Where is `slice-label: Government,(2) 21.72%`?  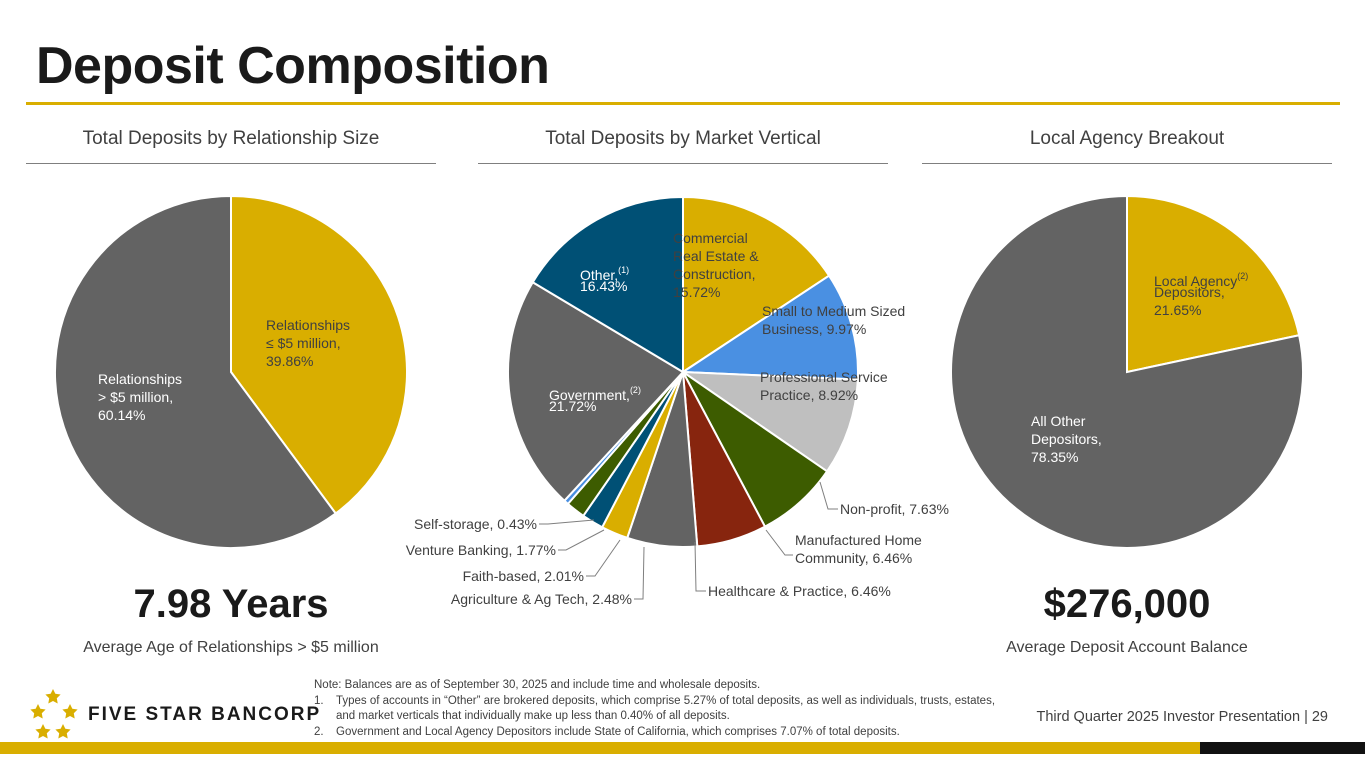
slice-label: Government,(2) 21.72% is located at coordinates (595, 399).